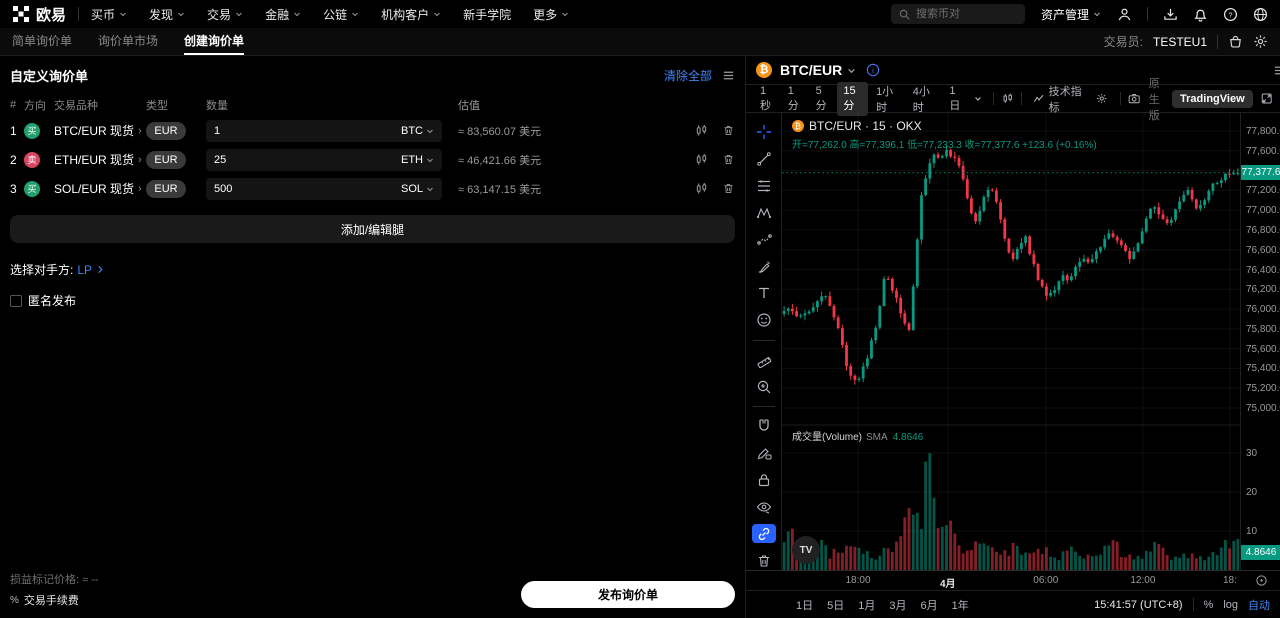 Image resolution: width=1280 pixels, height=618 pixels. What do you see at coordinates (763, 534) in the screenshot?
I see `sync-drawings-link-tool` at bounding box center [763, 534].